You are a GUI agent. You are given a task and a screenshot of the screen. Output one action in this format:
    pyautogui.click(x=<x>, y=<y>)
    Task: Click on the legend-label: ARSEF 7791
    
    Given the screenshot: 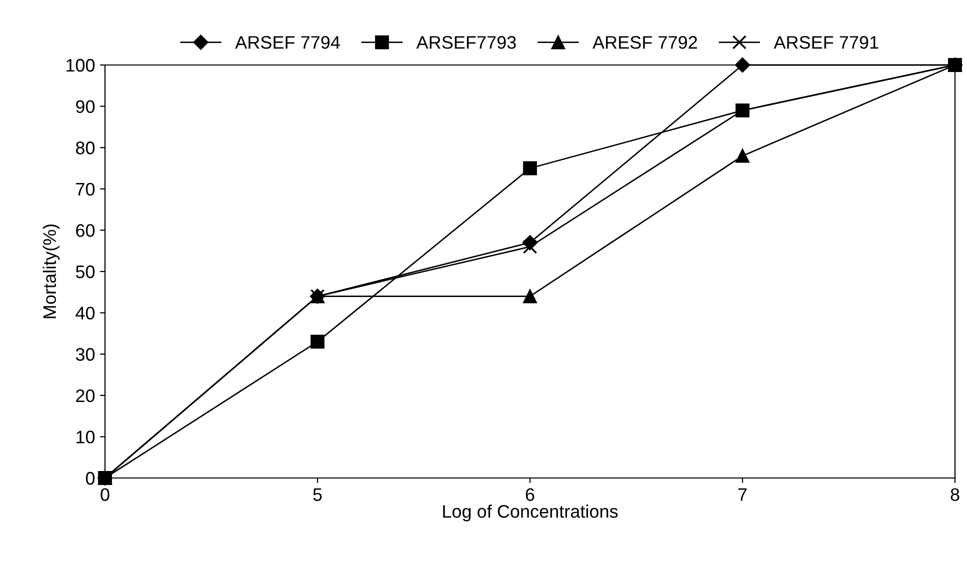 What is the action you would take?
    pyautogui.click(x=826, y=42)
    